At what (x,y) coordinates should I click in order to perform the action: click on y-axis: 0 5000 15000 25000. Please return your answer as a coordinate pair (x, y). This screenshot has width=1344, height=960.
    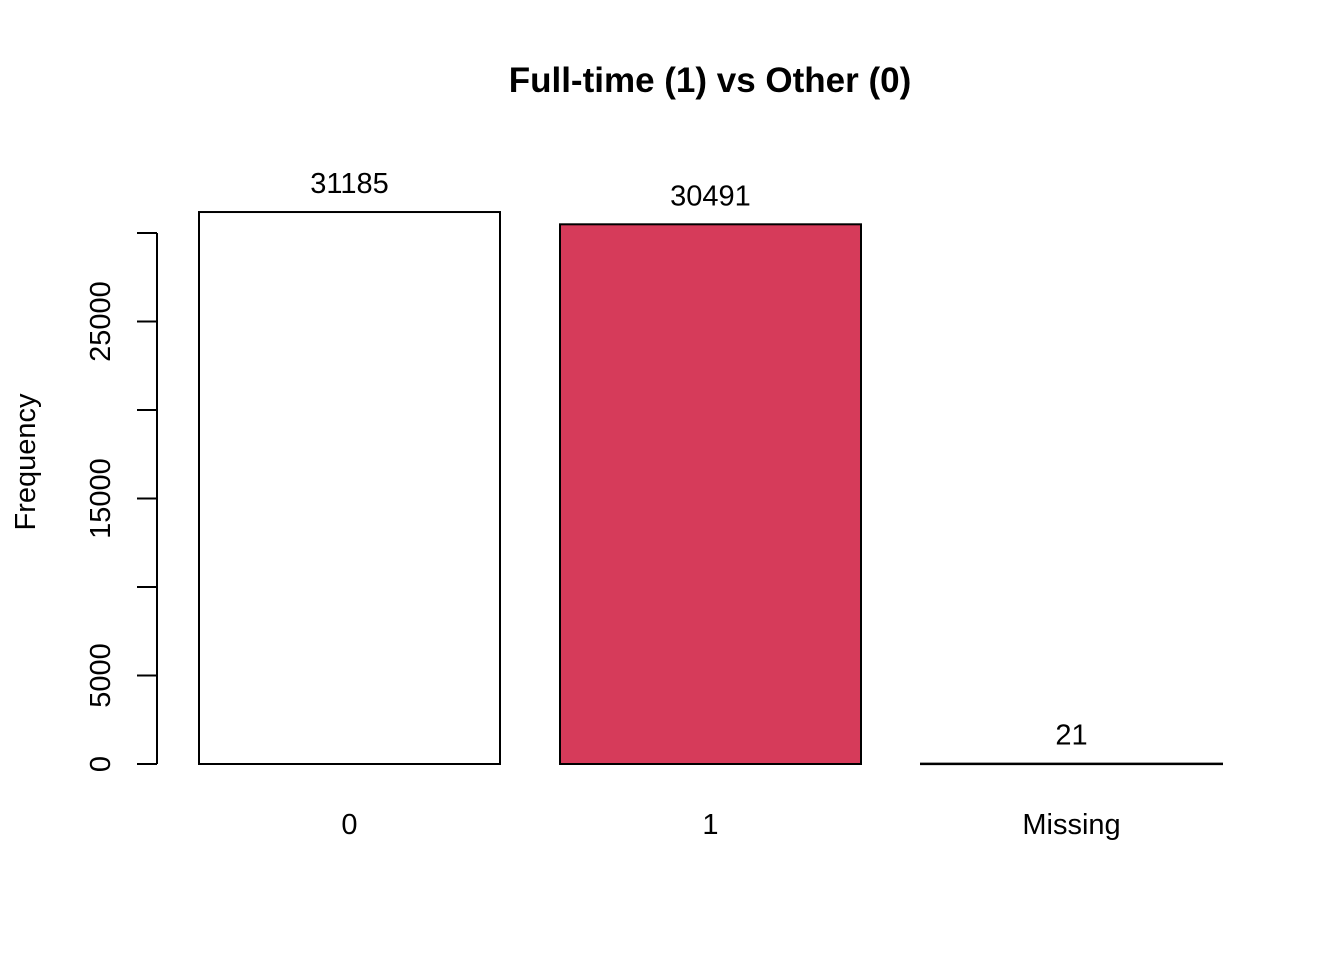
    Looking at the image, I should click on (121, 502).